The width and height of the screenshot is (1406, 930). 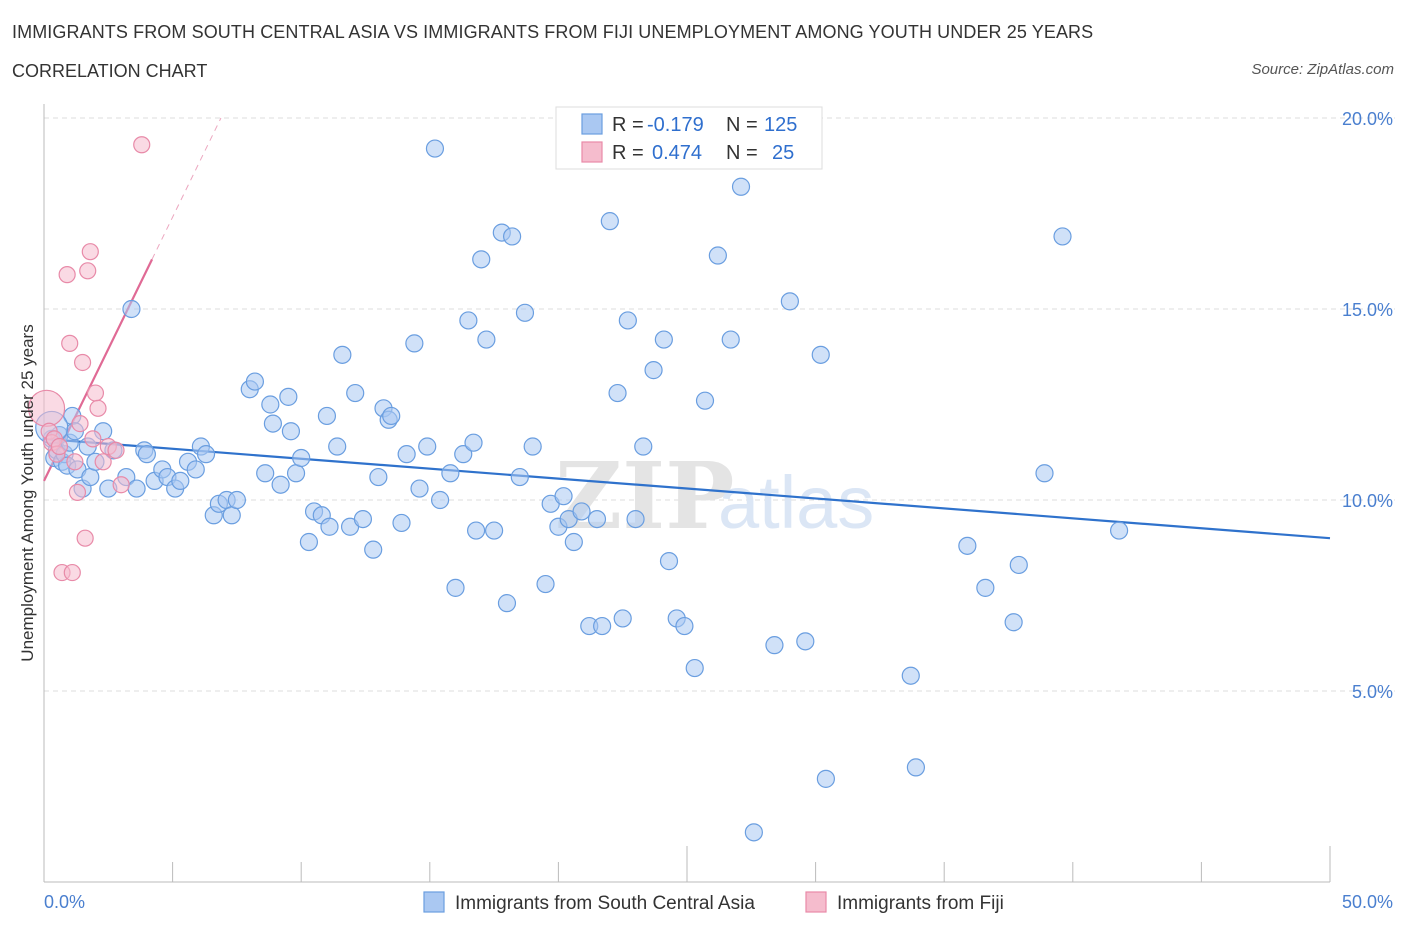 What do you see at coordinates (783, 153) in the screenshot?
I see `stats-legend-n-value-pink: 25` at bounding box center [783, 153].